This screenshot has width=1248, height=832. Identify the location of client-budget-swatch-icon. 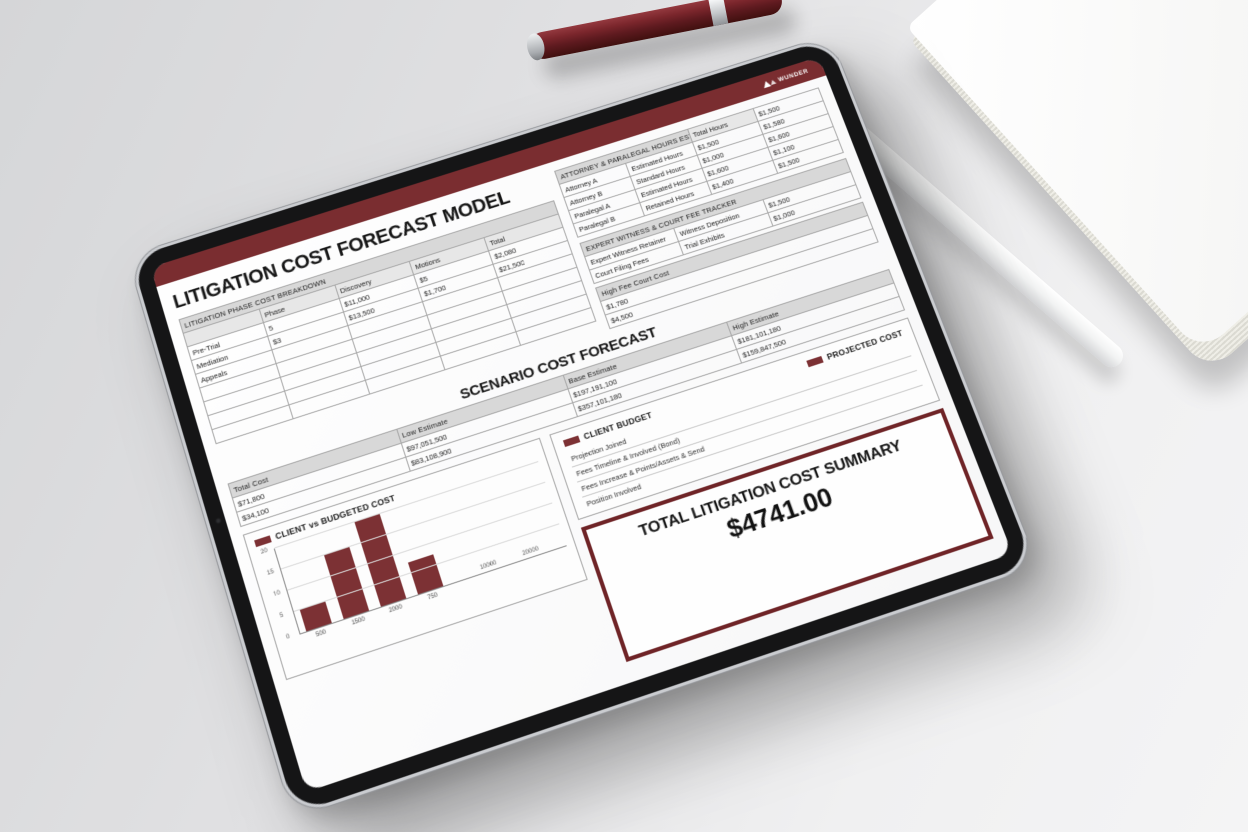
(571, 441).